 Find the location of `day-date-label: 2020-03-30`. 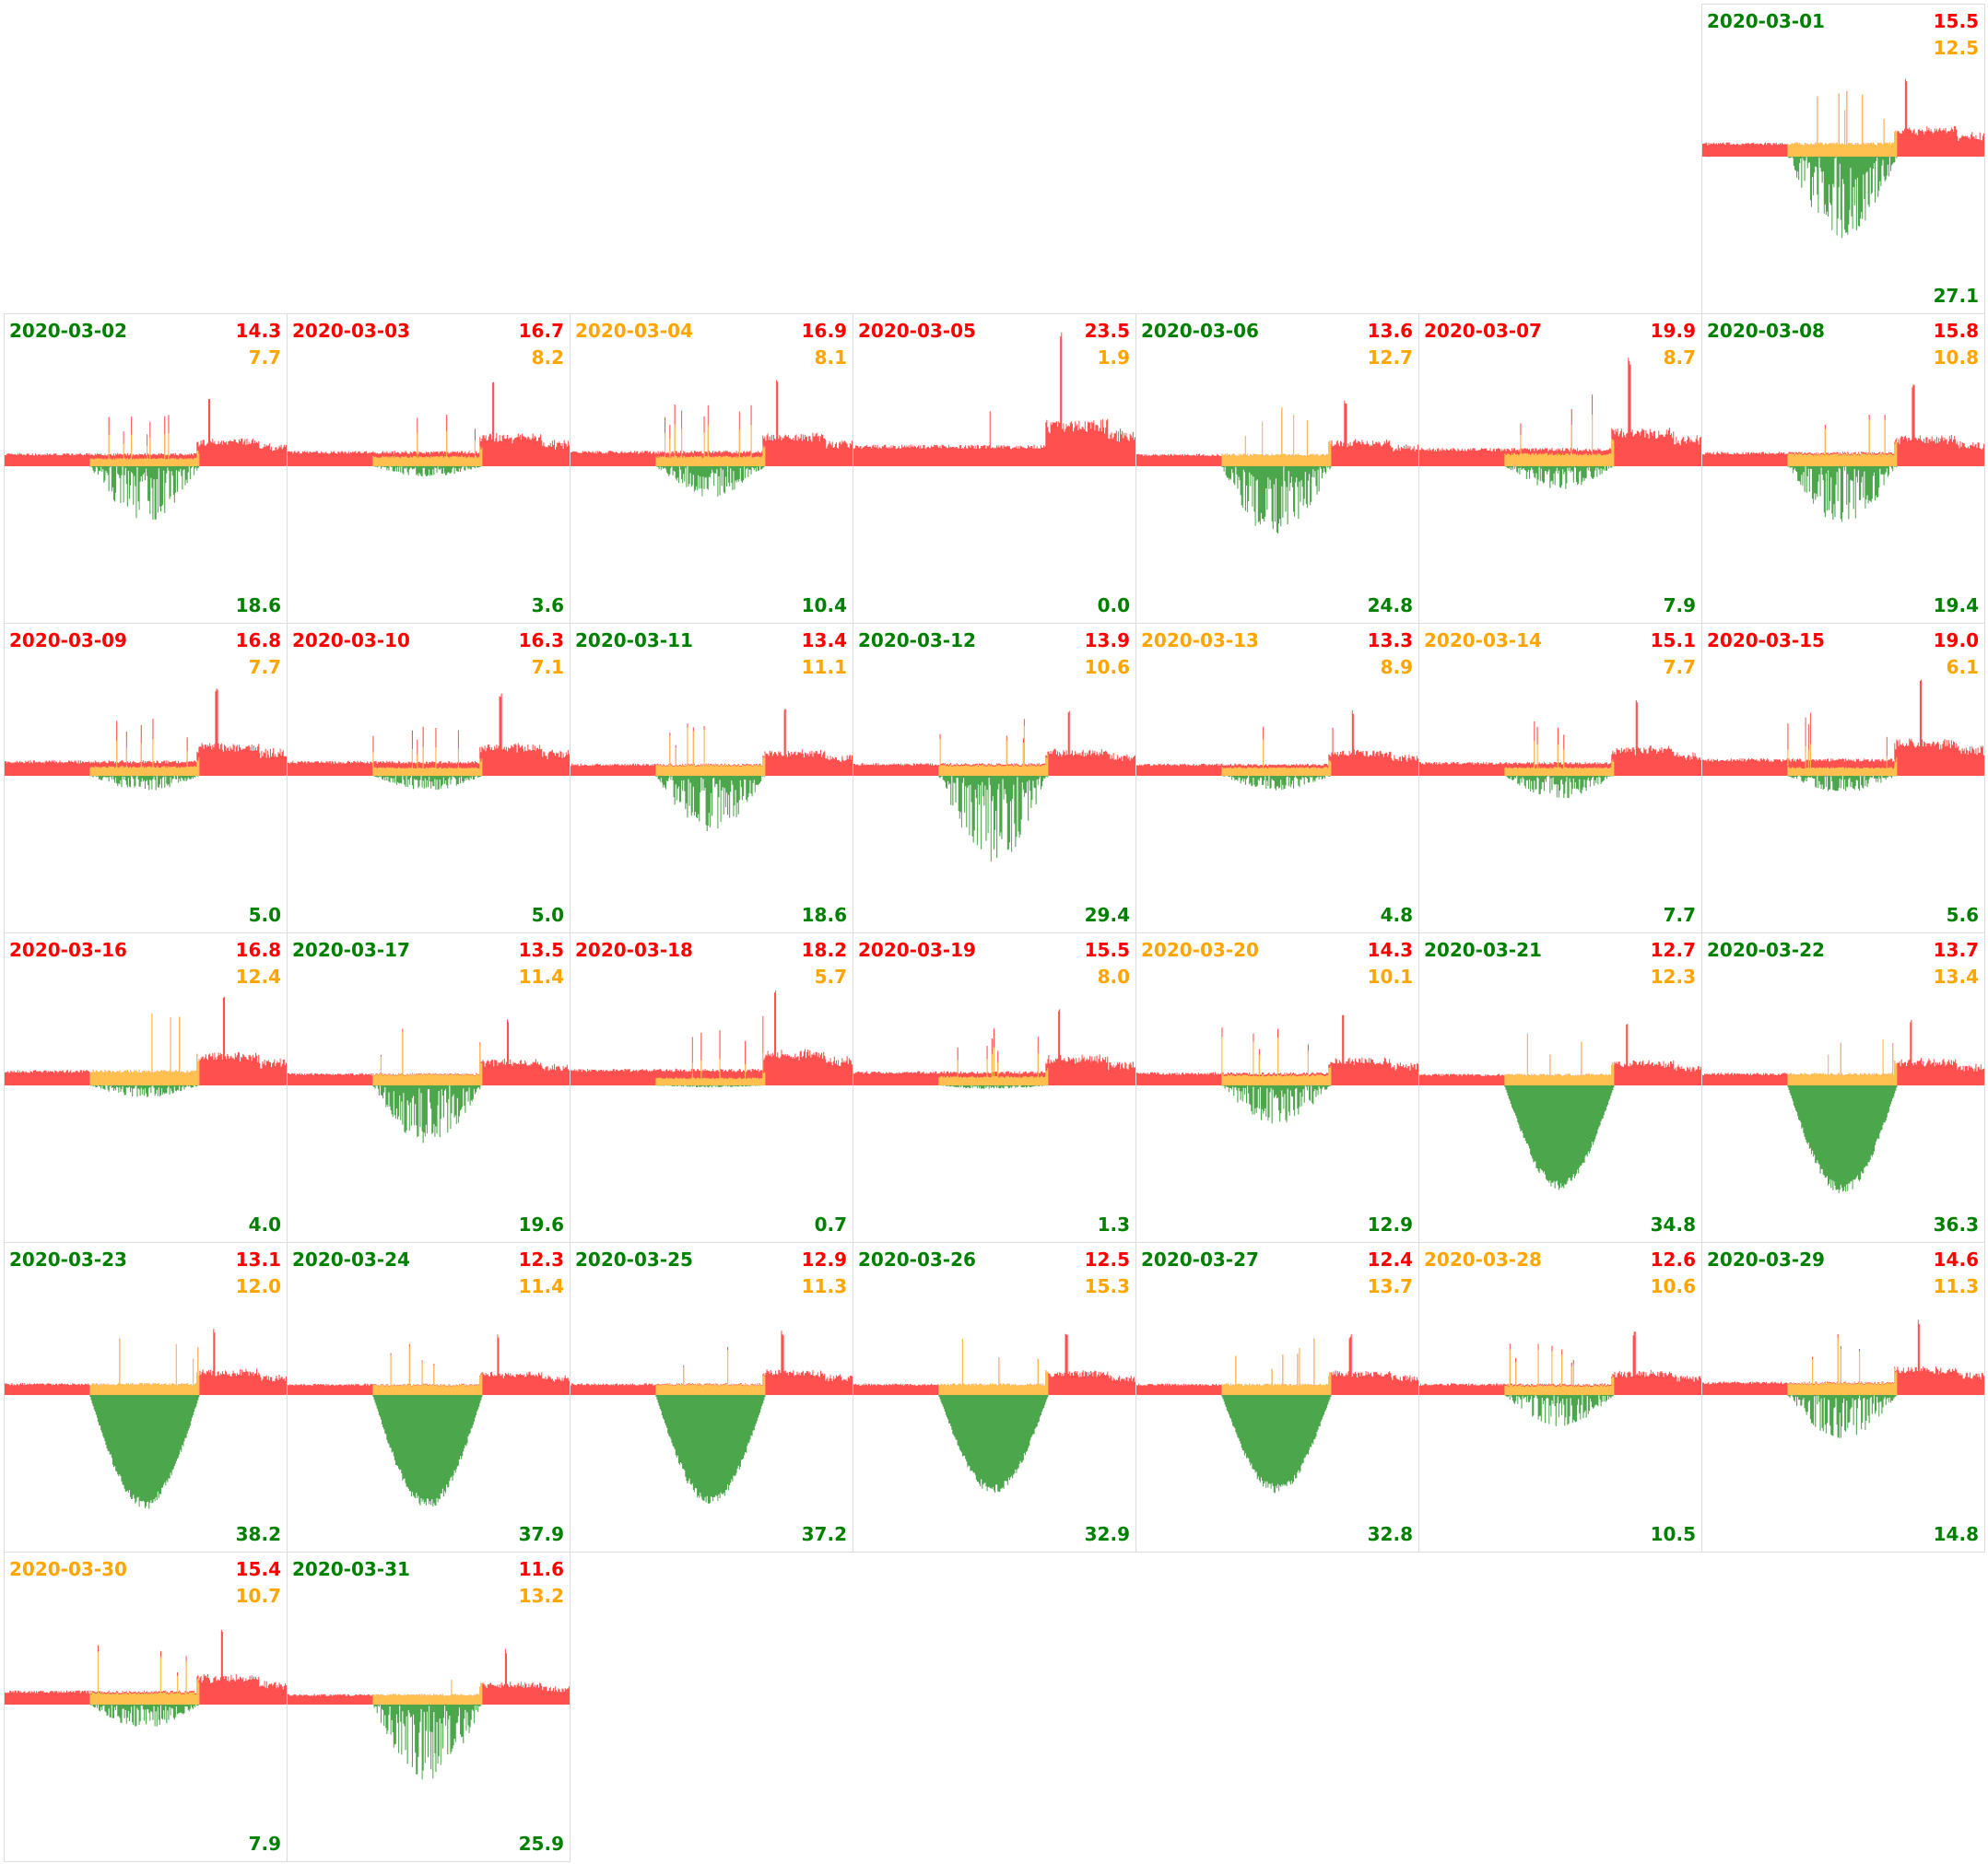

day-date-label: 2020-03-30 is located at coordinates (68, 1569).